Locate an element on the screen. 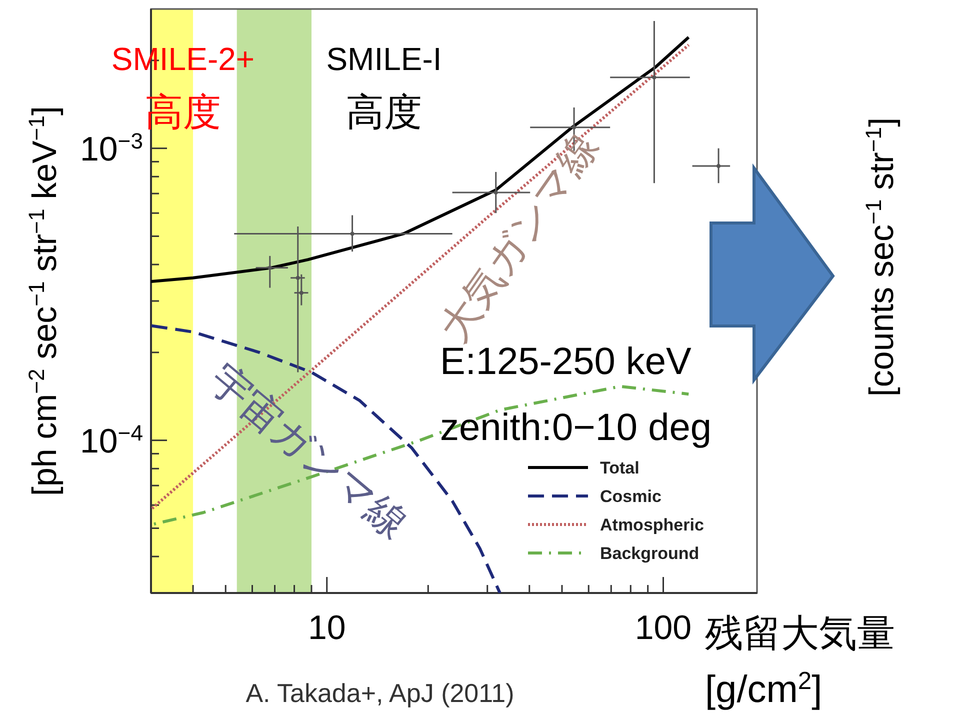 The image size is (967, 721). band-label: SMILE-I 高度 is located at coordinates (384, 87).